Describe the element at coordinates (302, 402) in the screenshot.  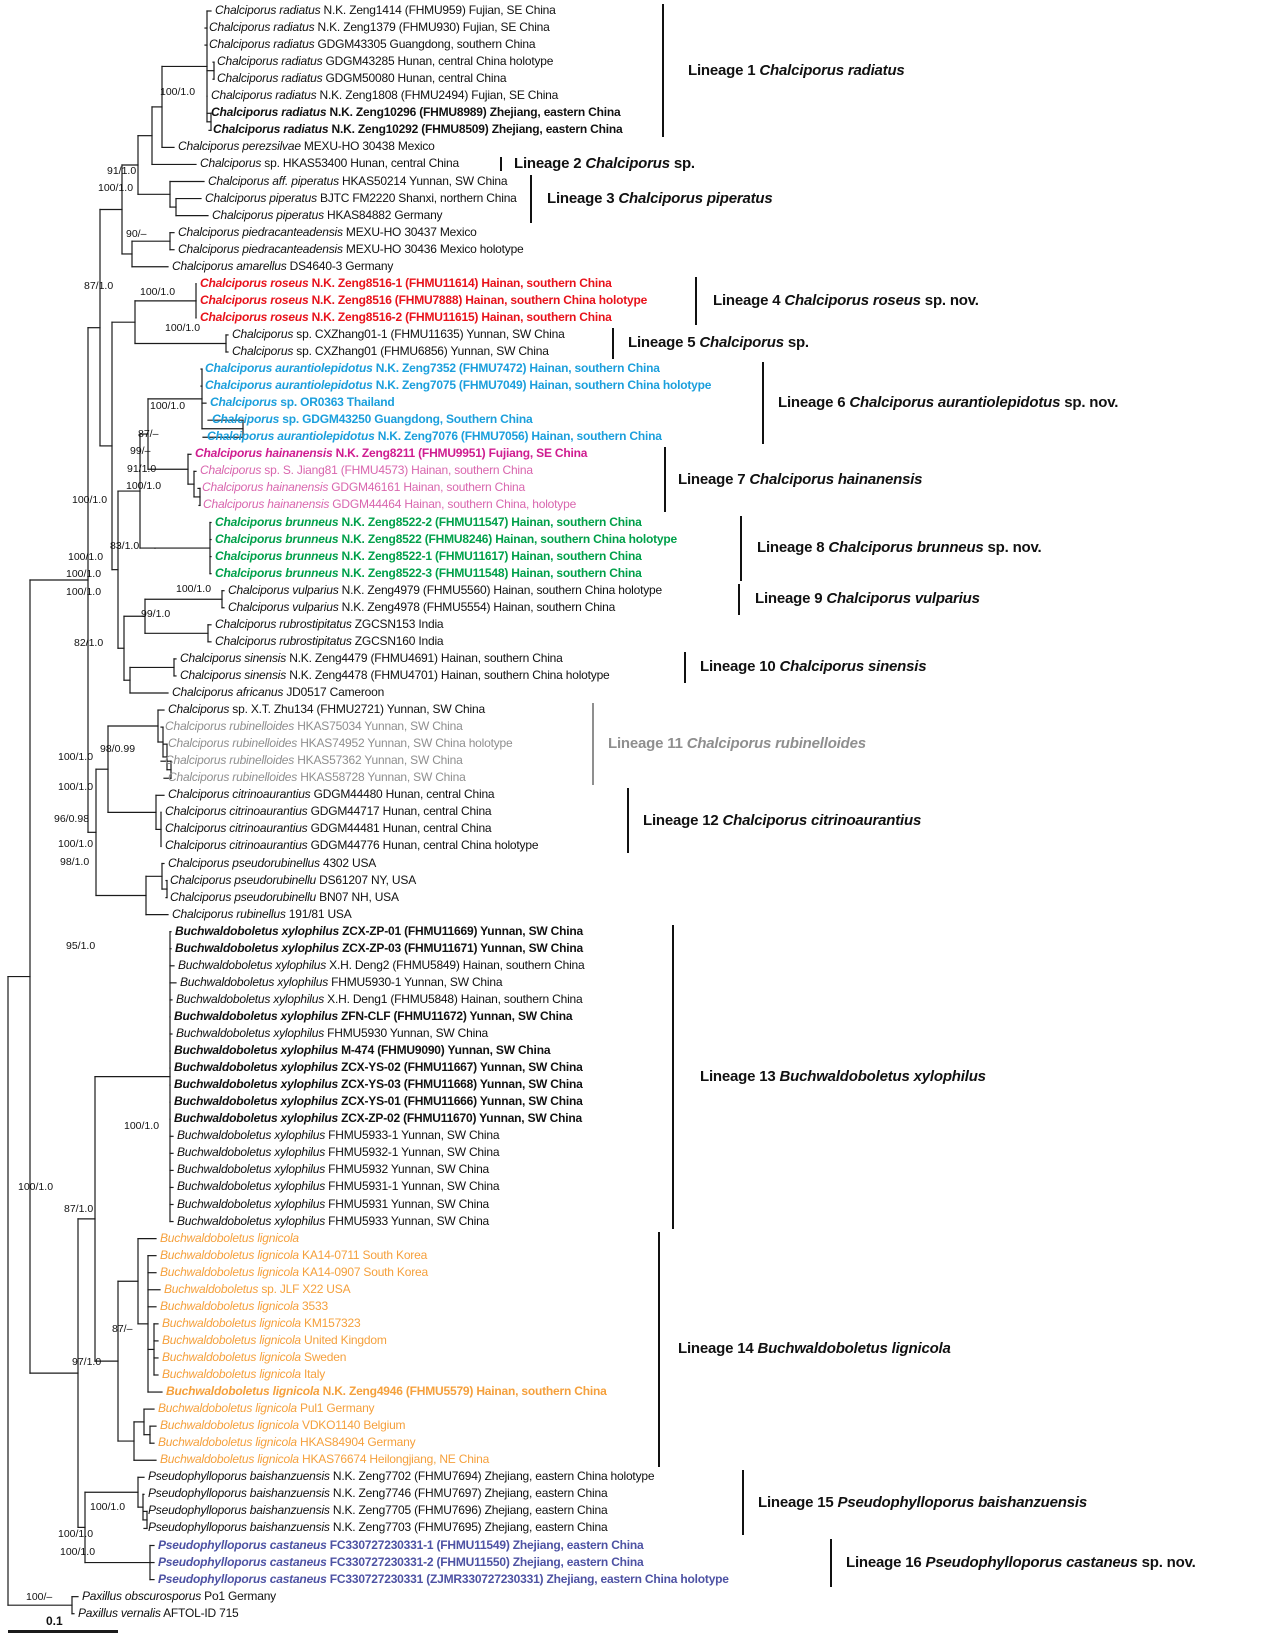
I see `taxon-label: Chalciporus sp. OR0363 Thailand` at that location.